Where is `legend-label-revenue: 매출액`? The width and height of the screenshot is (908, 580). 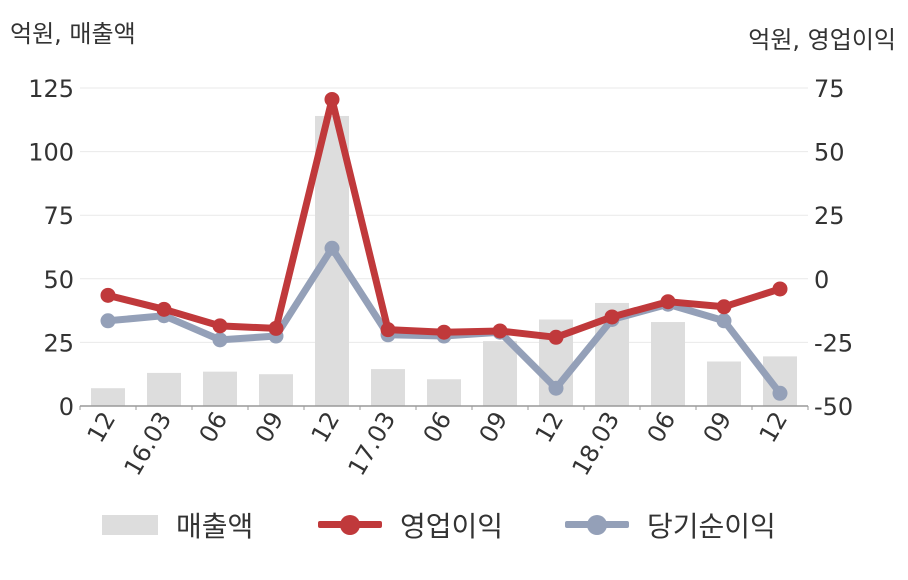
legend-label-revenue: 매출액 is located at coordinates (215, 526).